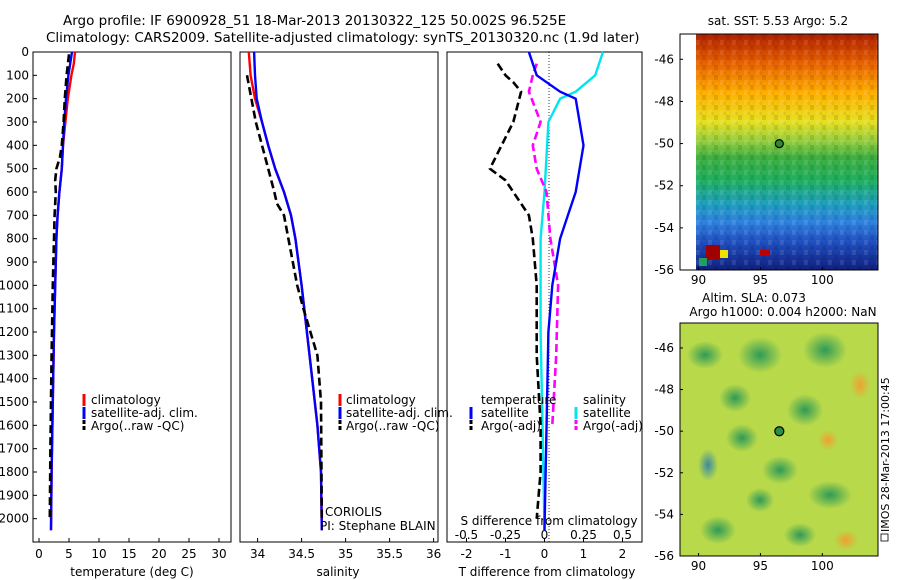 The height and width of the screenshot is (580, 900). Describe the element at coordinates (17, 192) in the screenshot. I see `depth-tick-label: 600` at that location.